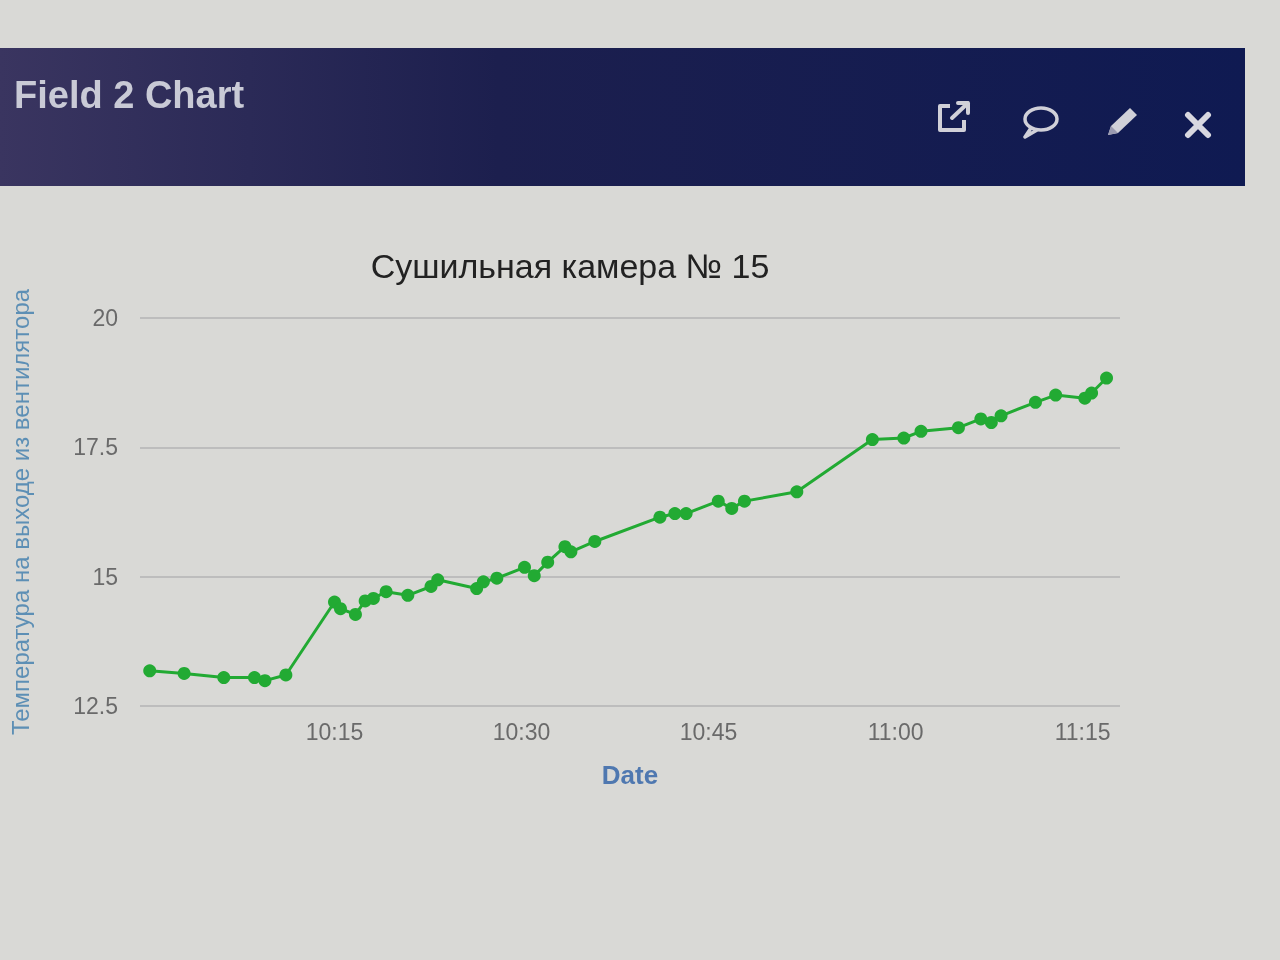  Describe the element at coordinates (105, 576) in the screenshot. I see `y-tick-label: 15` at that location.